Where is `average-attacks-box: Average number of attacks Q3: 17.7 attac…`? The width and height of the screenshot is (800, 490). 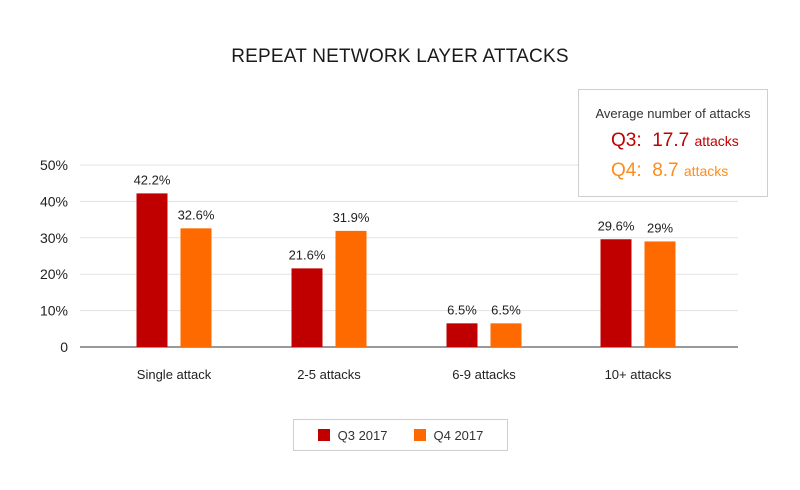 average-attacks-box: Average number of attacks Q3: 17.7 attac… is located at coordinates (673, 143).